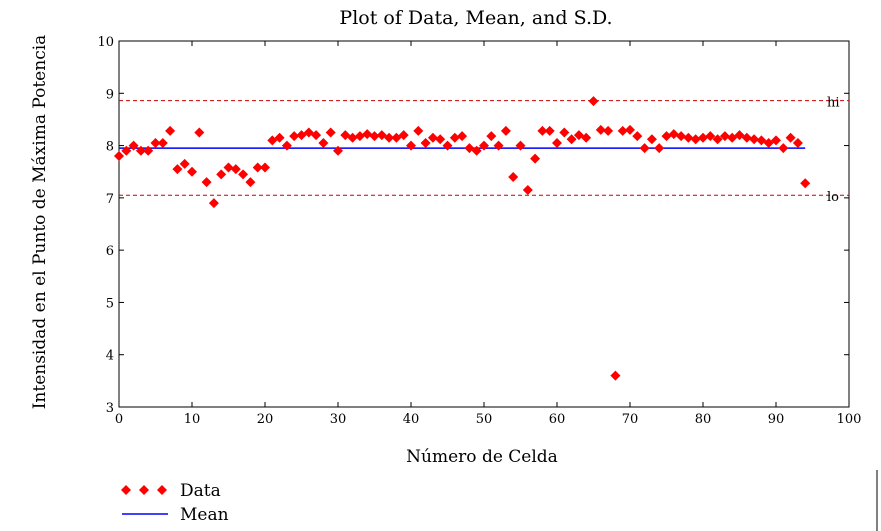 The image size is (881, 531). Describe the element at coordinates (110, 356) in the screenshot. I see `y-tick-label: 4` at that location.